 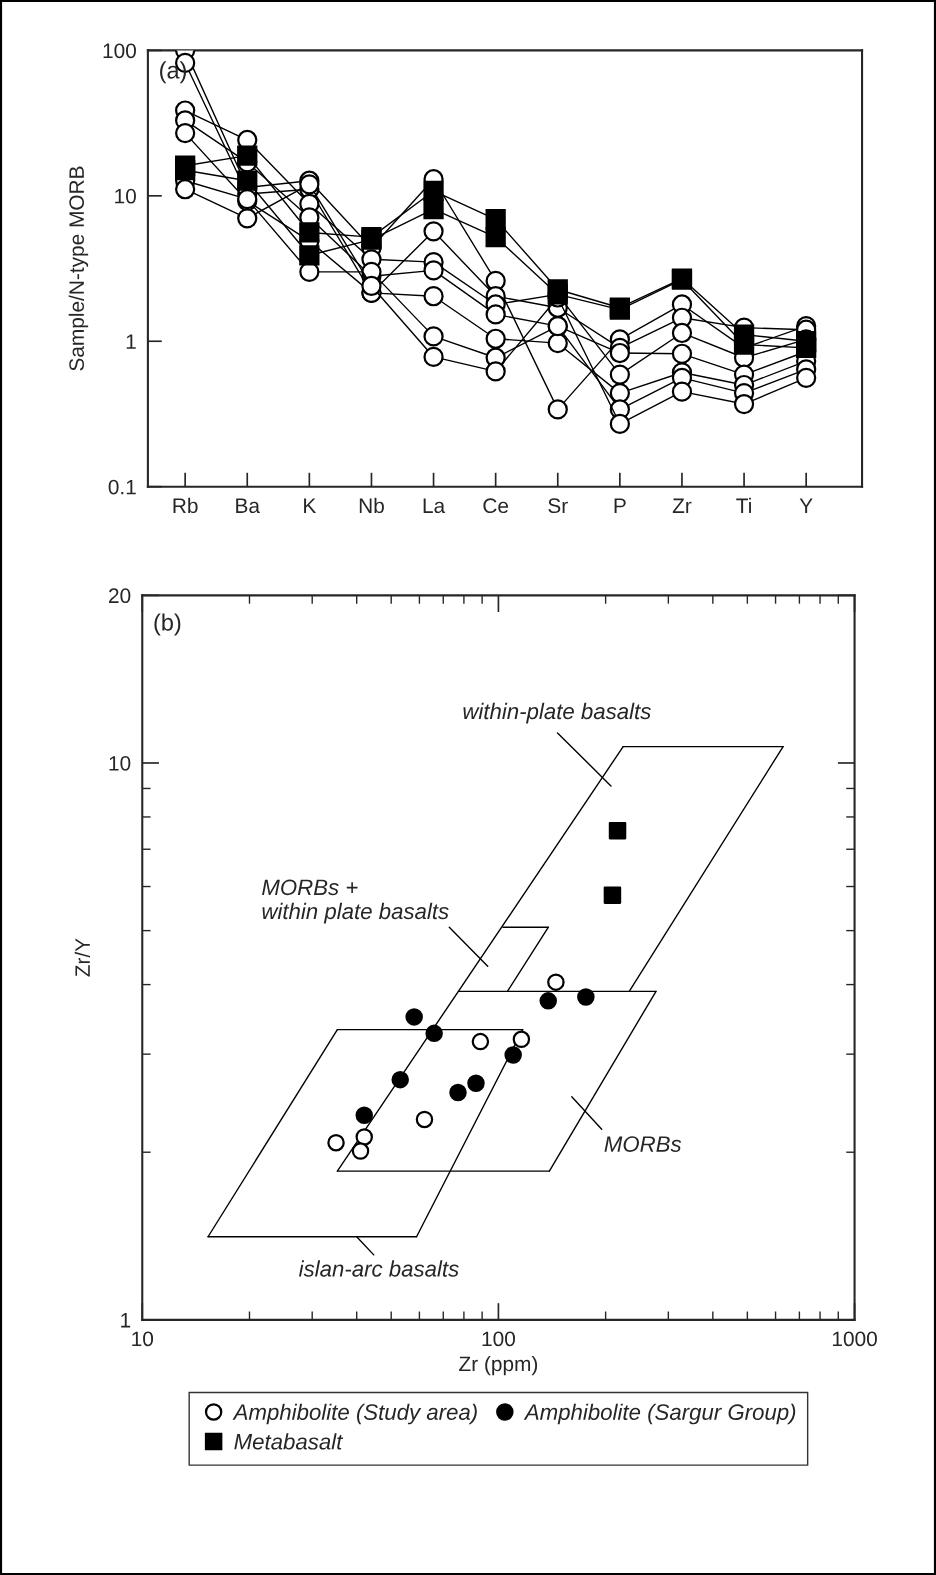 What do you see at coordinates (119, 51) in the screenshot?
I see `y-tick-label: 100` at bounding box center [119, 51].